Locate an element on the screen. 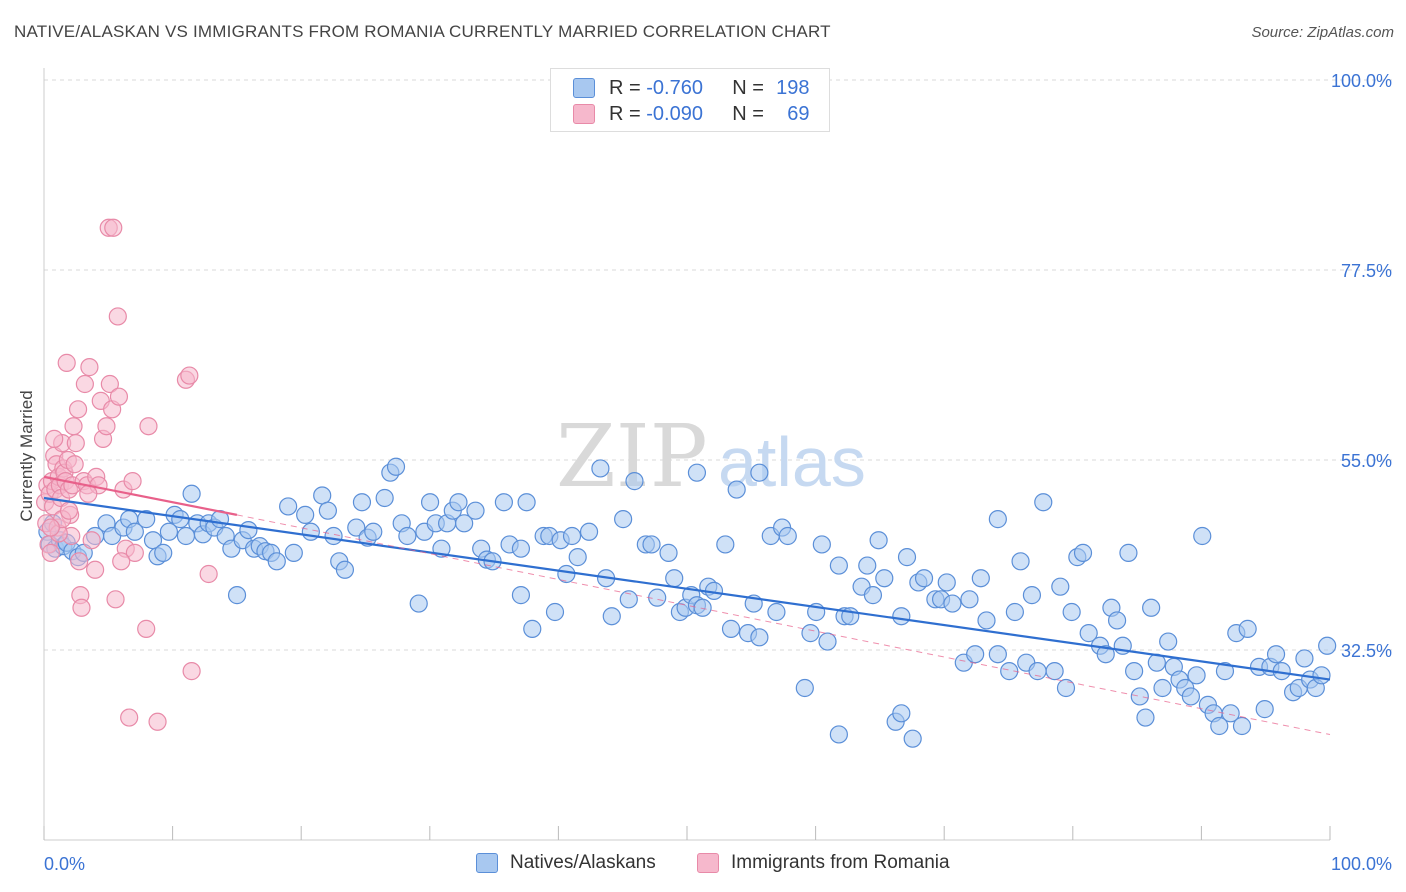 This screenshot has height=892, width=1406. x-tick-label: 0.0% is located at coordinates (64, 864).